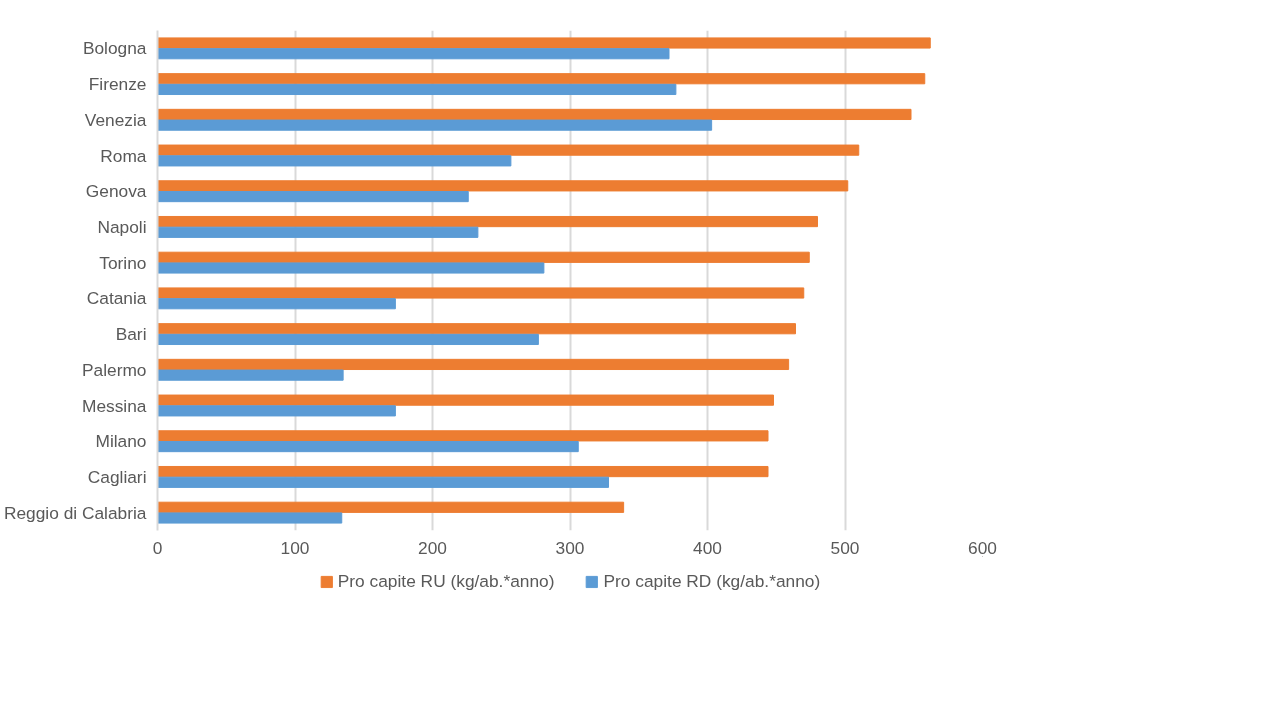  I want to click on x-tick-label: 200, so click(432, 547).